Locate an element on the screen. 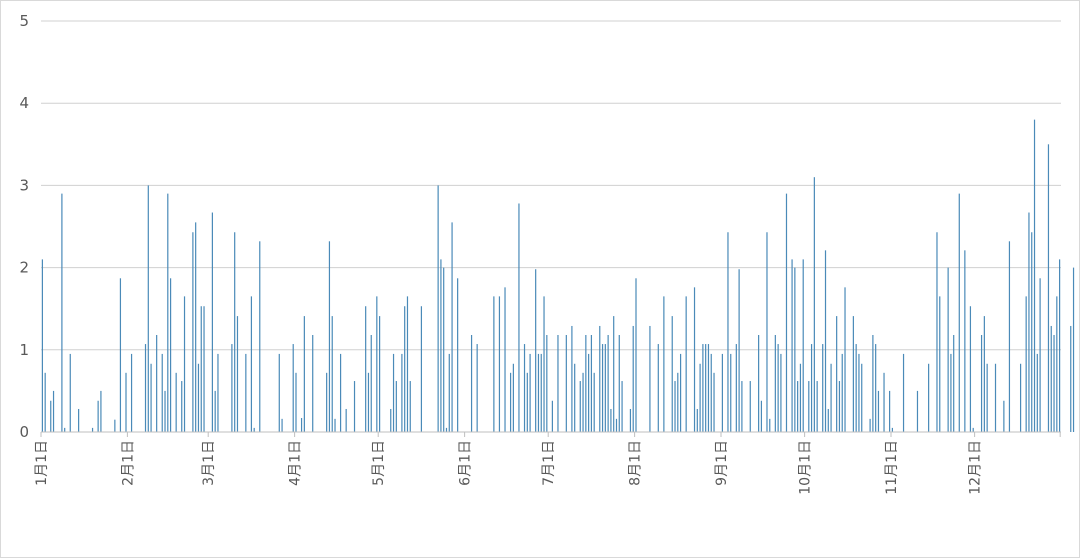  x-tick-label: 7月1日 is located at coordinates (549, 463).